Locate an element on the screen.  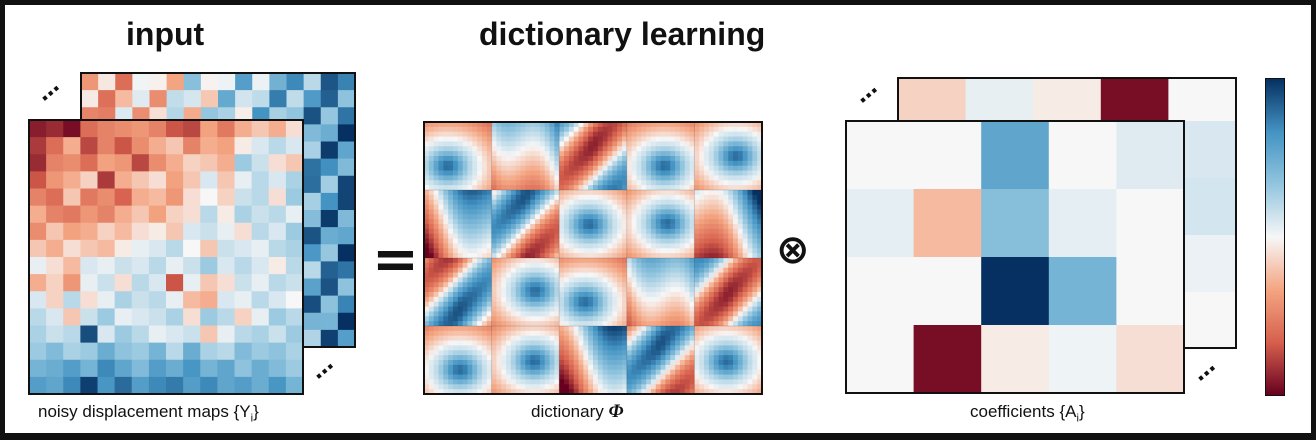
coefficient-cell is located at coordinates (1082, 223).